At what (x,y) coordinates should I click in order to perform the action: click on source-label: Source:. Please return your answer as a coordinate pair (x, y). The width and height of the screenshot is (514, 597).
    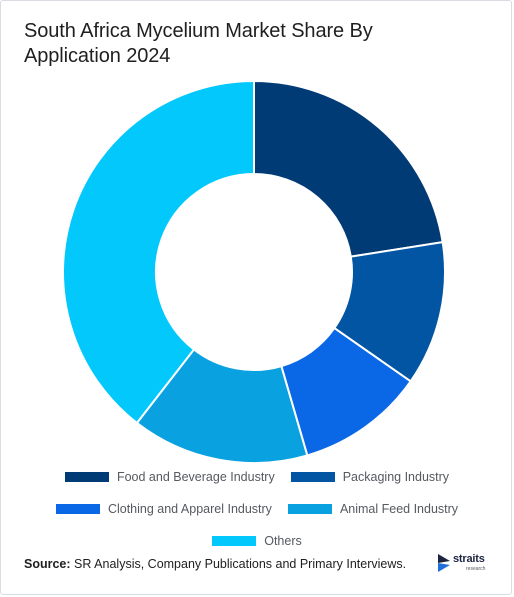
    Looking at the image, I should click on (47, 564).